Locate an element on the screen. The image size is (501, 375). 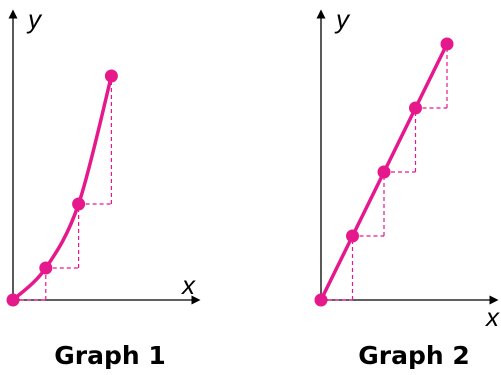
graph-1-y-axis-label: y is located at coordinates (34, 19).